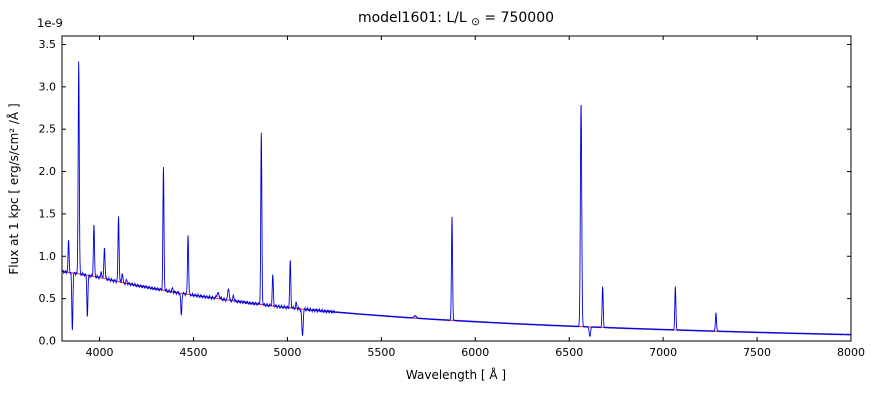  I want to click on y-tick-label: 2.0, so click(48, 171).